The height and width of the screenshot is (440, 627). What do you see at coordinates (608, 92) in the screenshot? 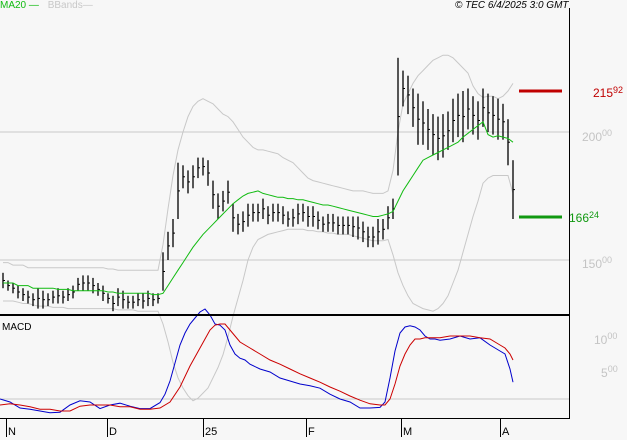
I see `resistance-value-label: 21592` at bounding box center [608, 92].